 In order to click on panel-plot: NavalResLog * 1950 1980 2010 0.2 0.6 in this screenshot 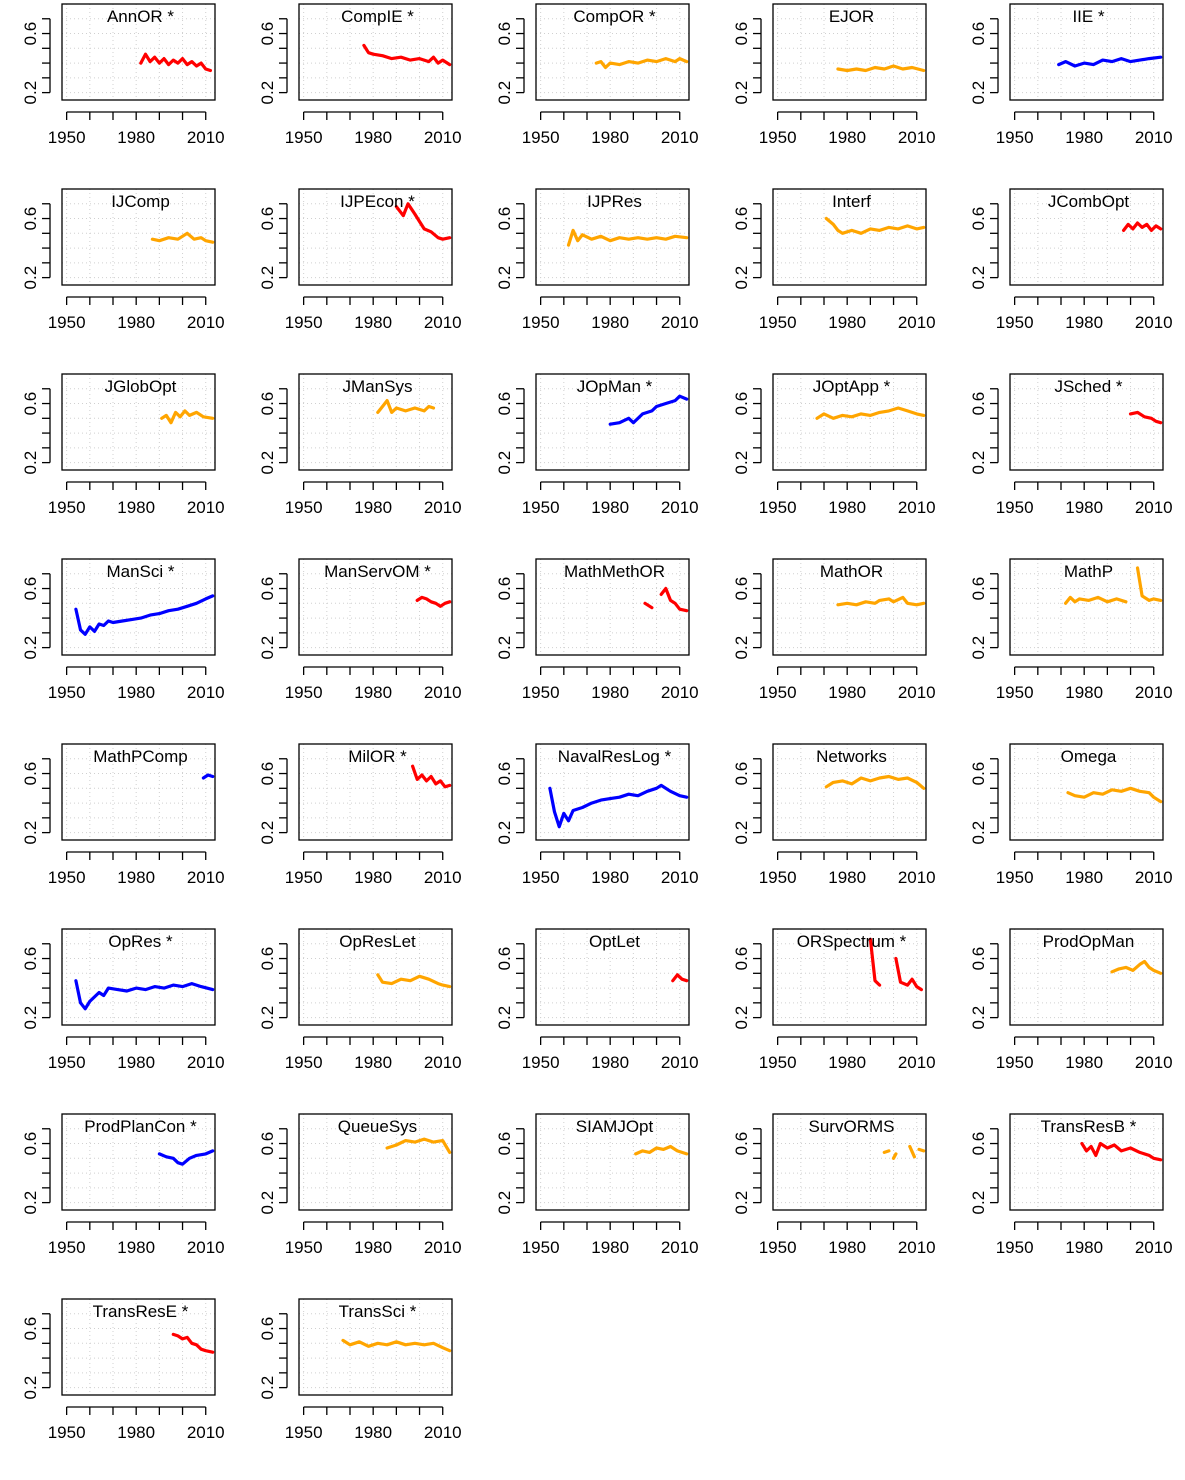, I will do `click(597, 815)`.